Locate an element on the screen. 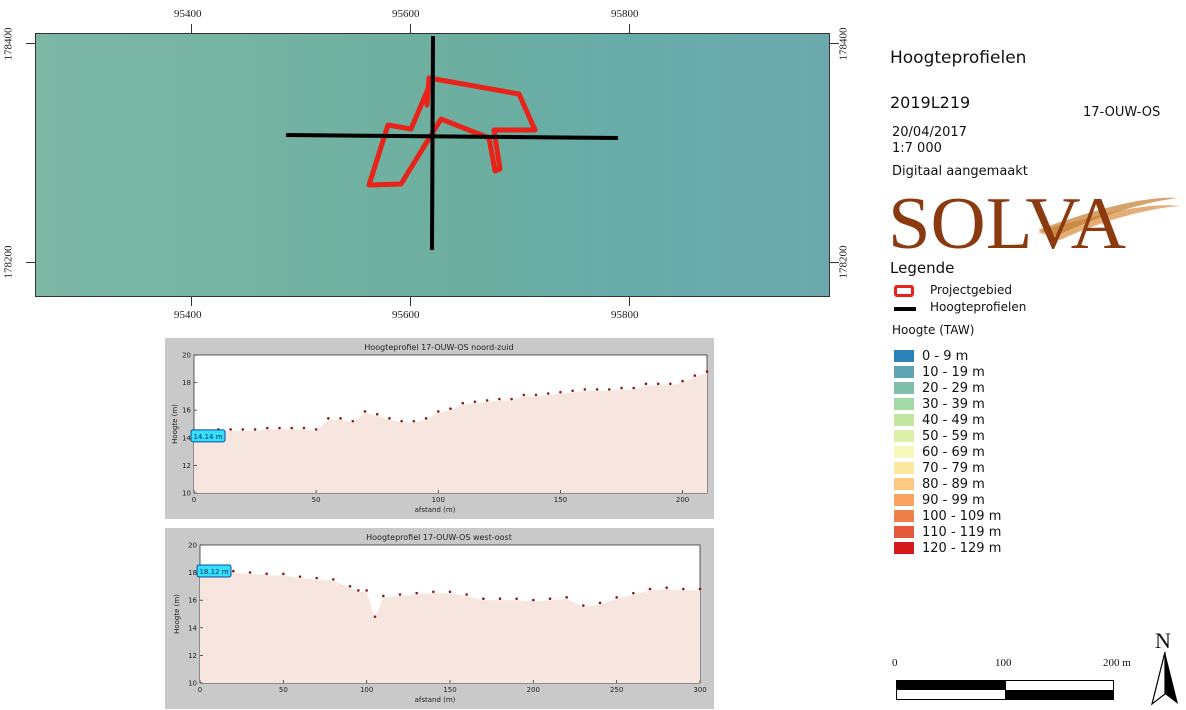 This screenshot has height=710, width=1186. made-by-note: Digitaal aangemaakt is located at coordinates (960, 171).